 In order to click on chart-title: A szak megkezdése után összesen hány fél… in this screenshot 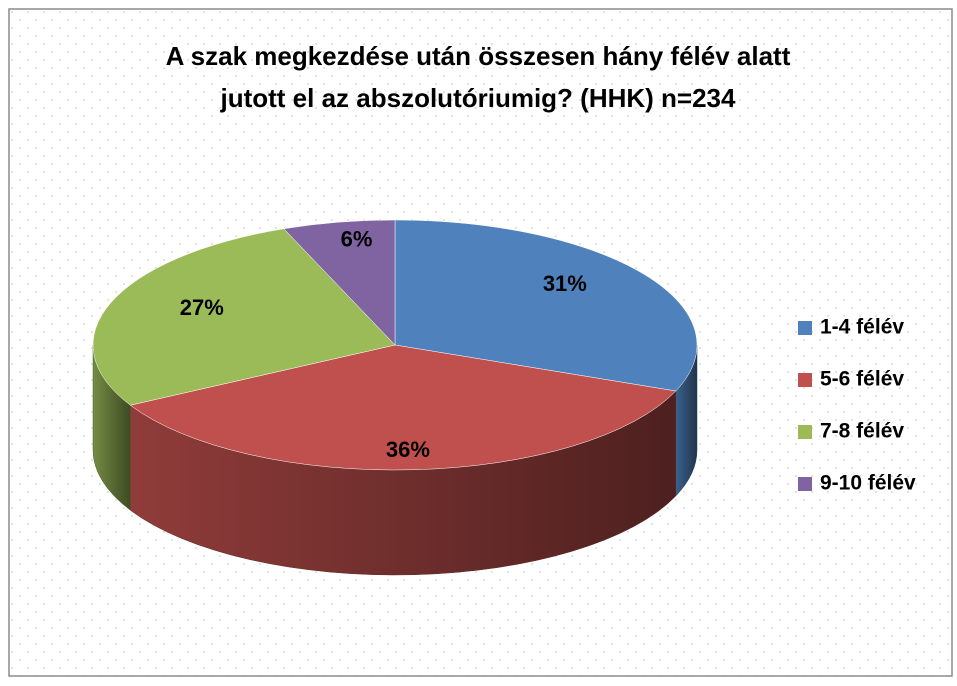, I will do `click(478, 56)`.